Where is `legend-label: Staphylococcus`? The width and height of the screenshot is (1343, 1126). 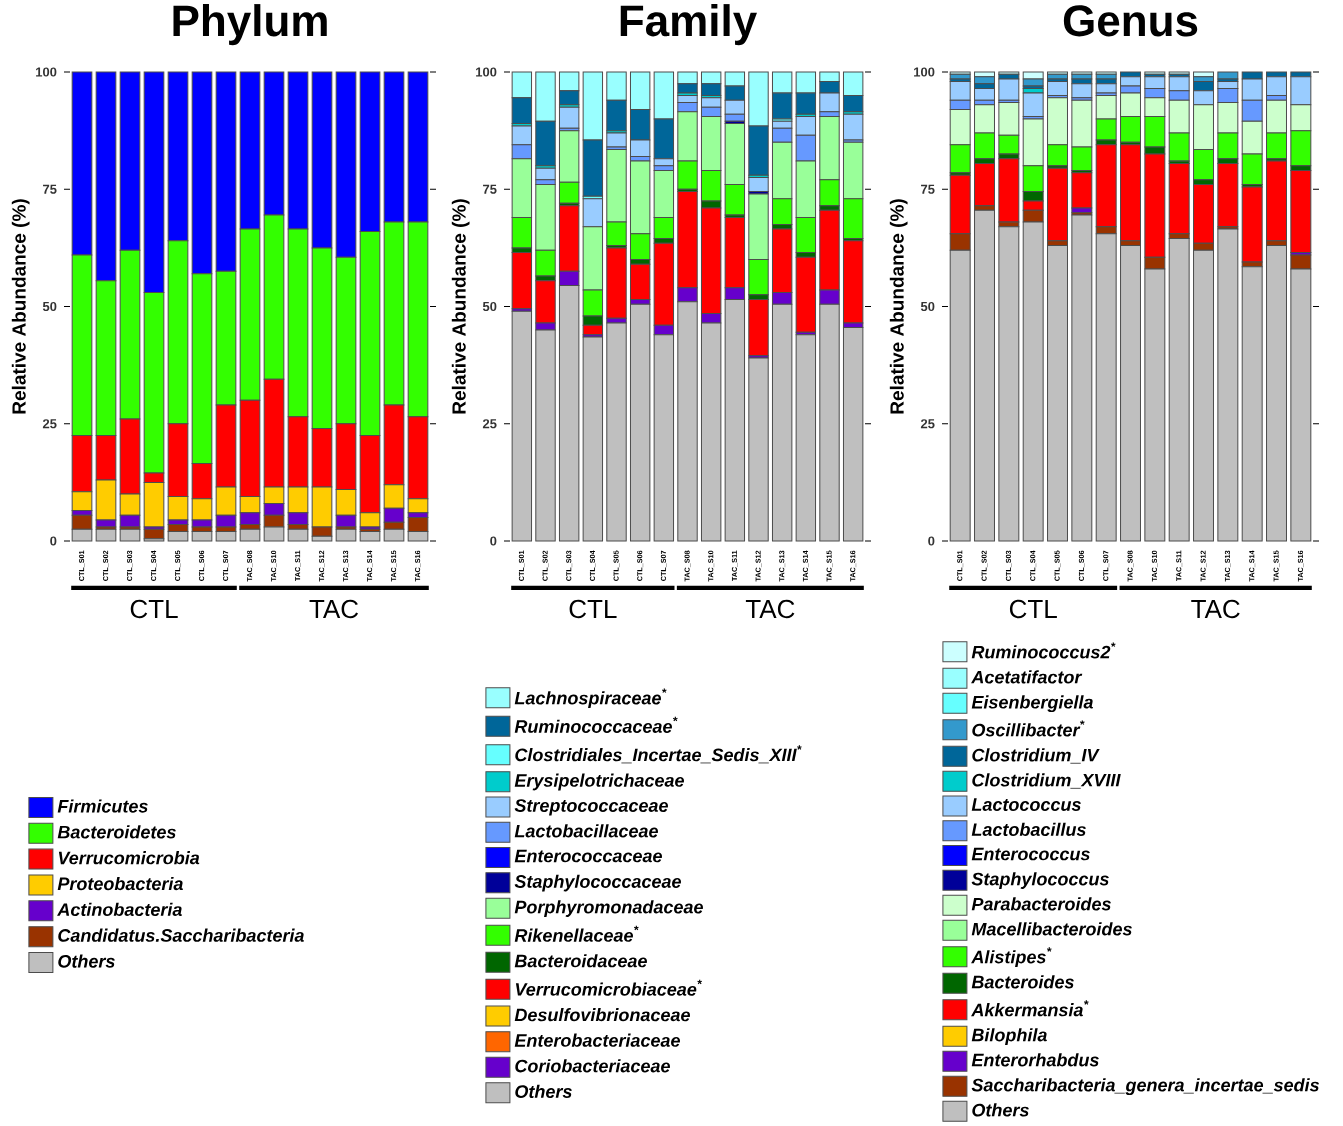
legend-label: Staphylococcus is located at coordinates (1040, 880).